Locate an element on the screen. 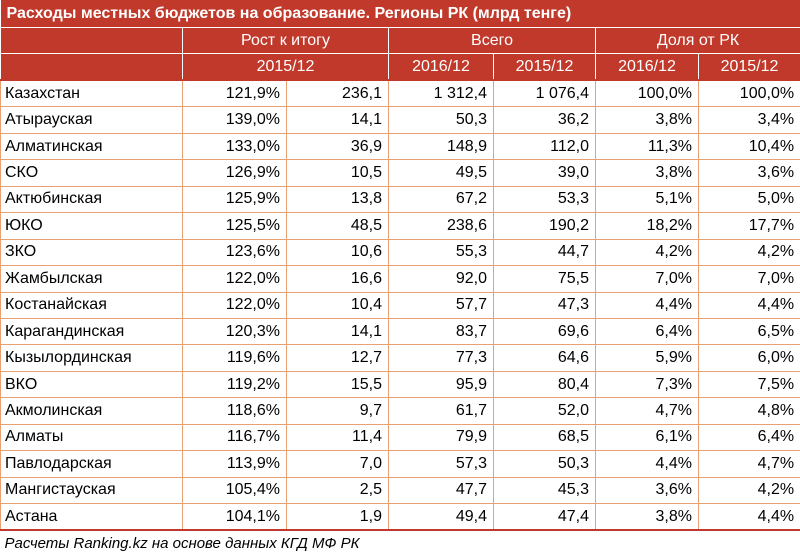 Image resolution: width=800 pixels, height=555 pixels. cell-growth-abs: 16,6 is located at coordinates (338, 279).